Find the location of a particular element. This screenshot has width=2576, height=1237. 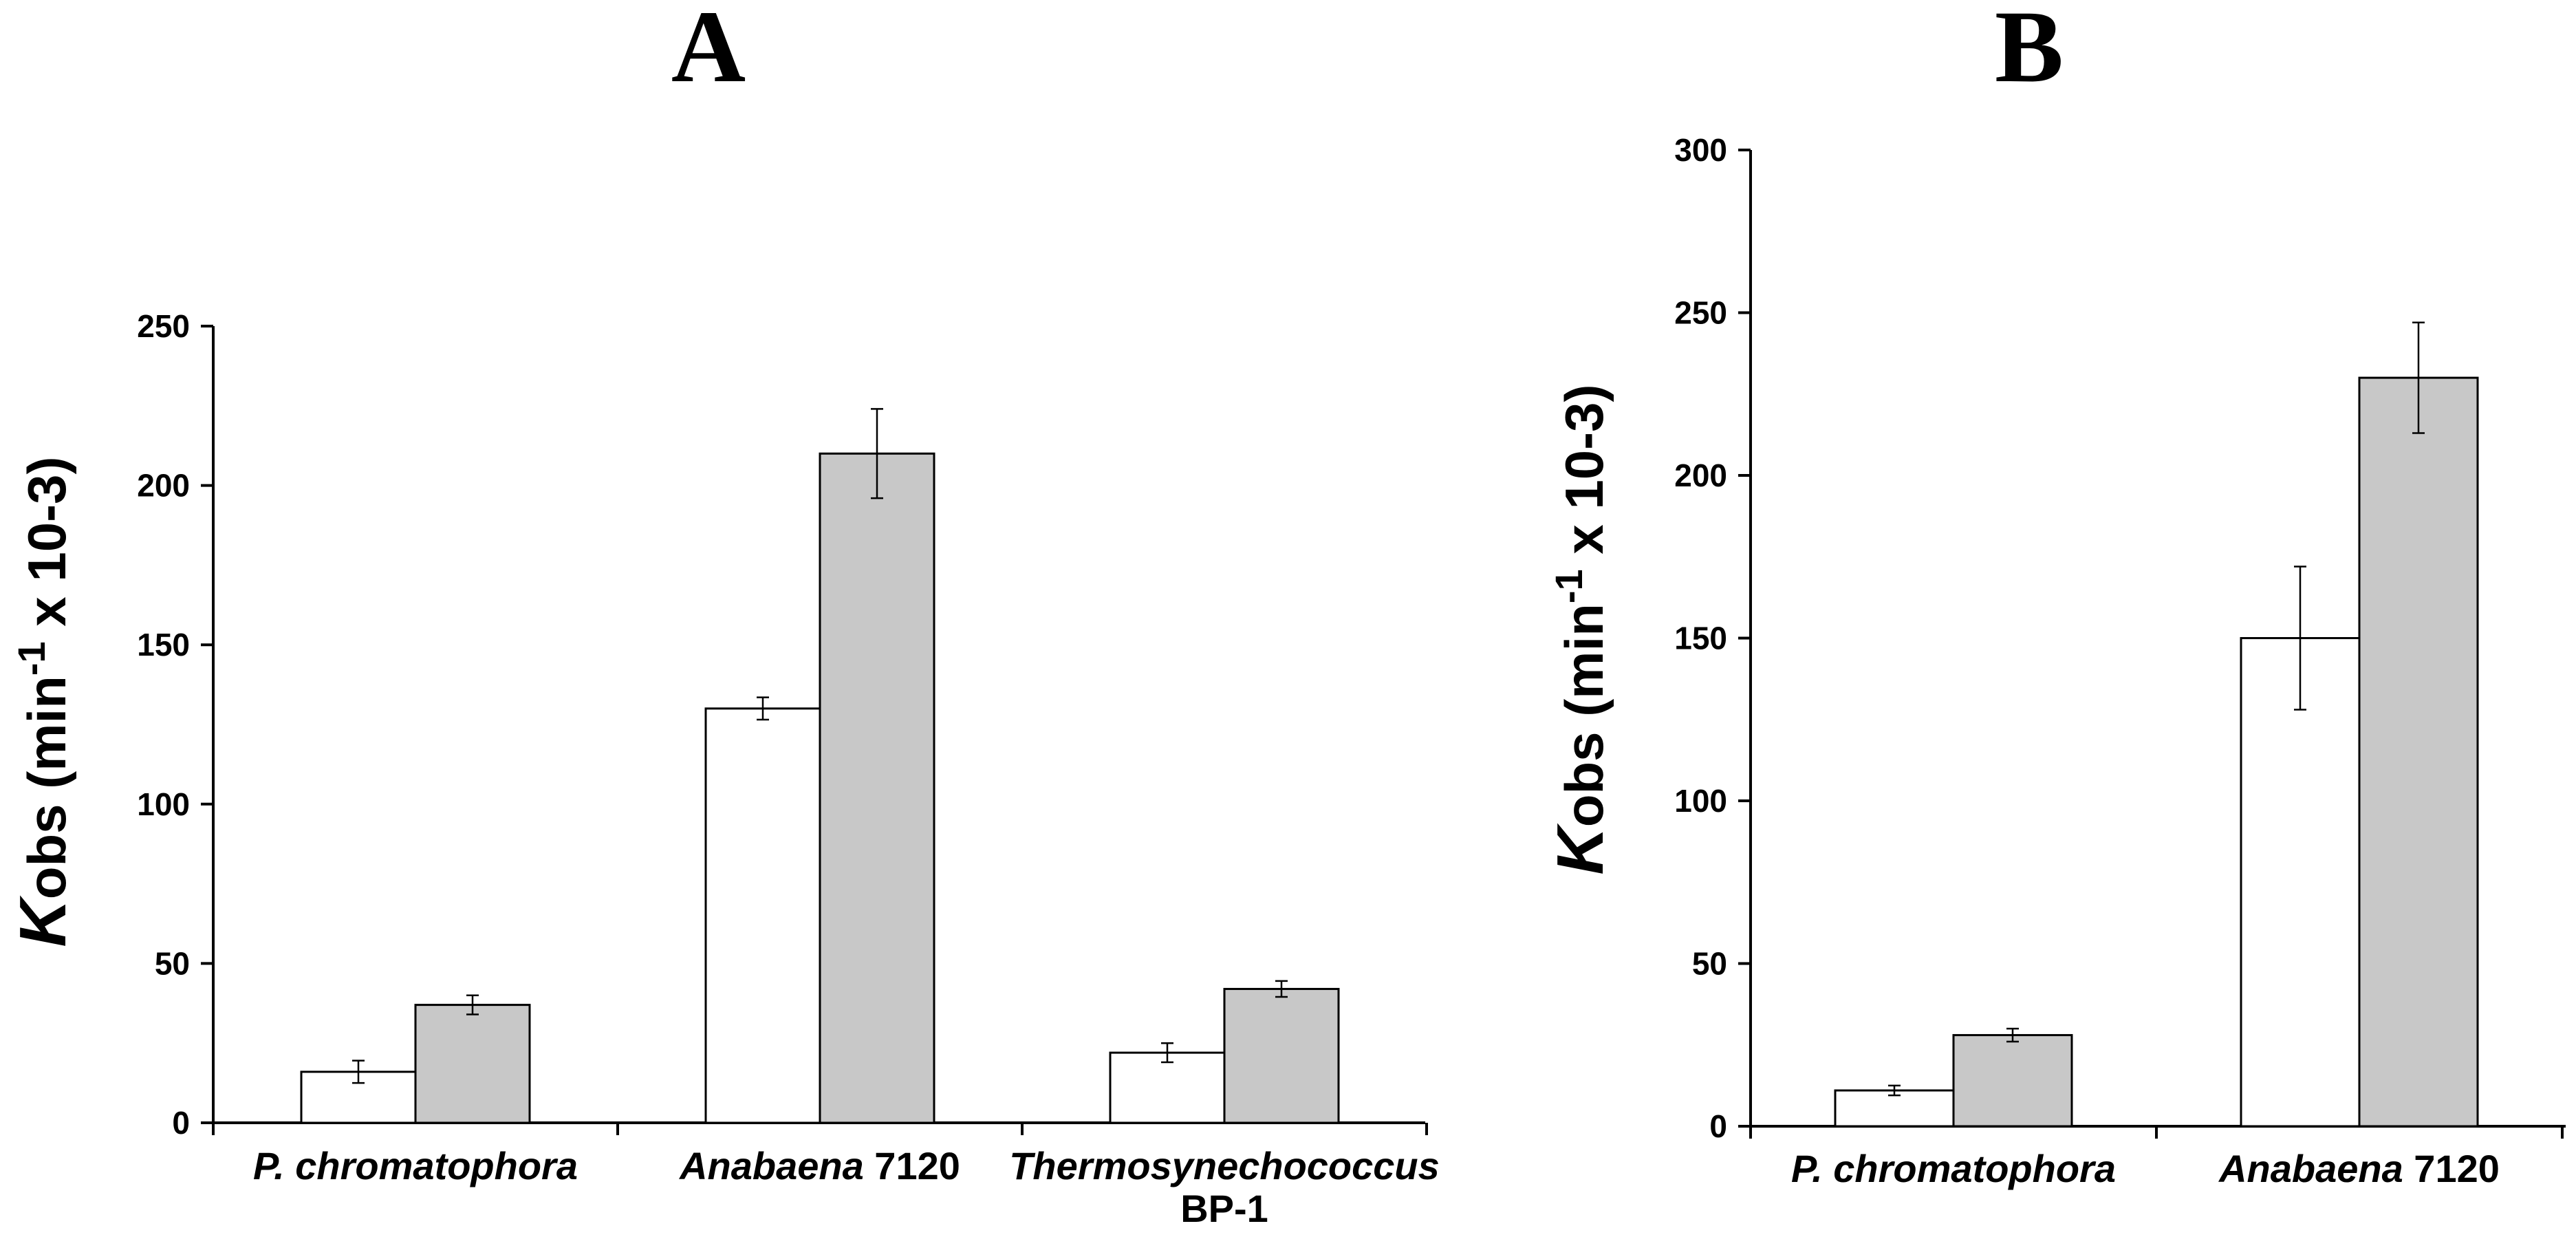

y-tick-label: 300 is located at coordinates (1701, 150).